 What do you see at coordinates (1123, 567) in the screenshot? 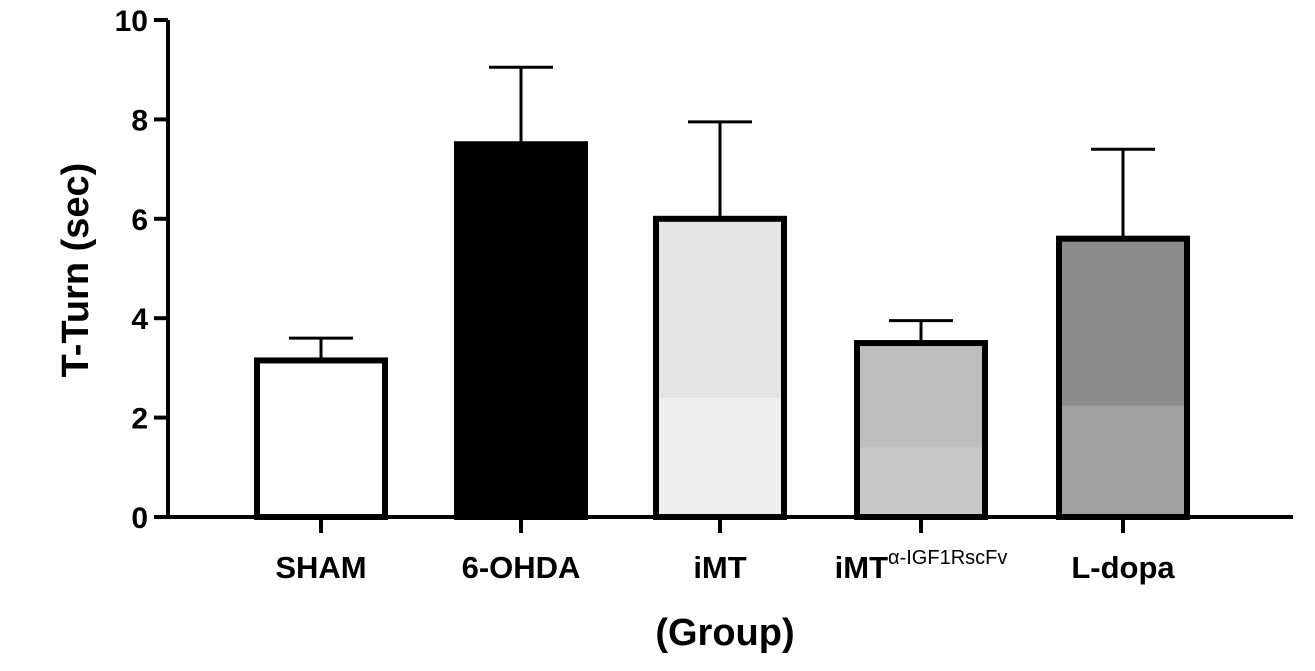
I see `x-tick-label: L-dopa` at bounding box center [1123, 567].